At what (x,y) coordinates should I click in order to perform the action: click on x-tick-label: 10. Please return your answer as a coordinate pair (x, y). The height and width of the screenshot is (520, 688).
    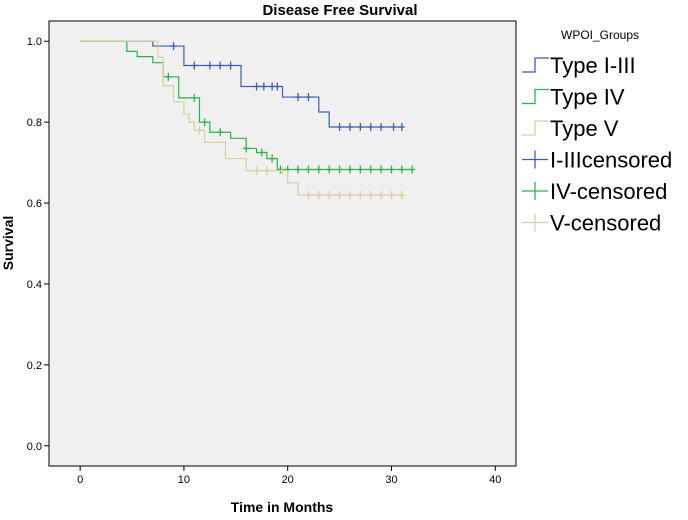
    Looking at the image, I should click on (184, 480).